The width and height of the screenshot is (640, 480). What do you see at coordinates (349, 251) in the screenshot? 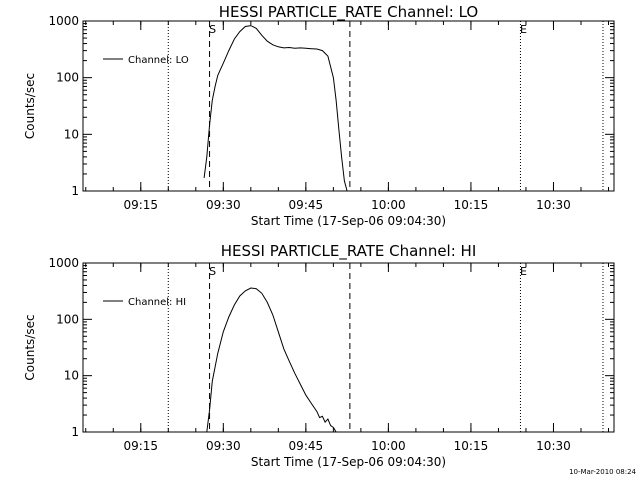
I see `chart-title: HESSI PARTICLE_RATE Channel: HI` at bounding box center [349, 251].